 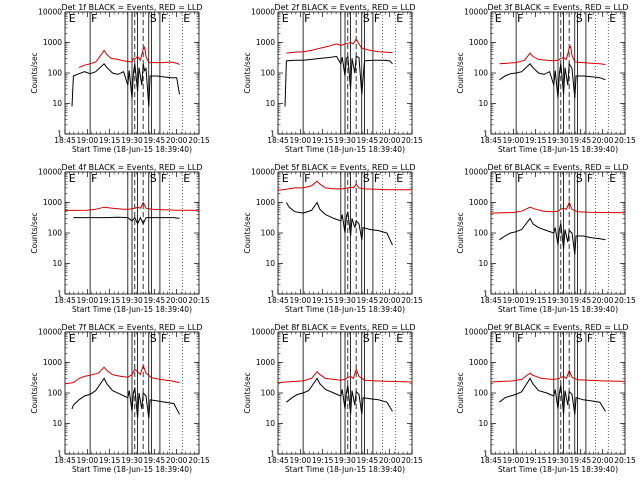 What do you see at coordinates (131, 7) in the screenshot?
I see `chart-title: Det 1f BLACK = Events, RED = LLD` at bounding box center [131, 7].